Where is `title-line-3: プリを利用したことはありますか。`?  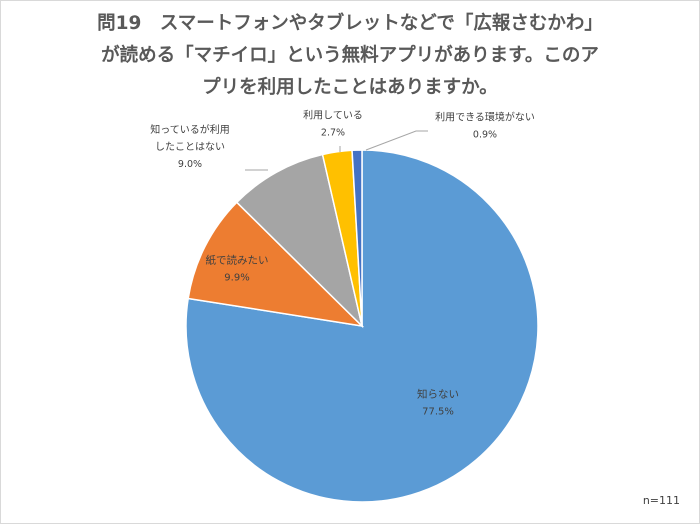
title-line-3: プリを利用したことはありますか。 is located at coordinates (350, 87).